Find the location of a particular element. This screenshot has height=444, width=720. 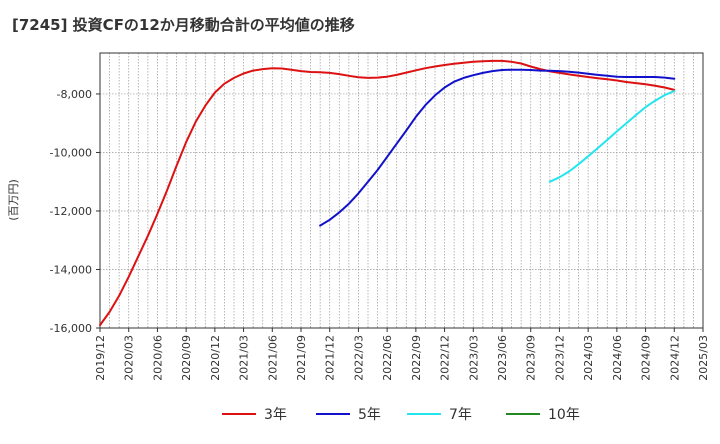

y-tick-label: -14,000 is located at coordinates (71, 269).